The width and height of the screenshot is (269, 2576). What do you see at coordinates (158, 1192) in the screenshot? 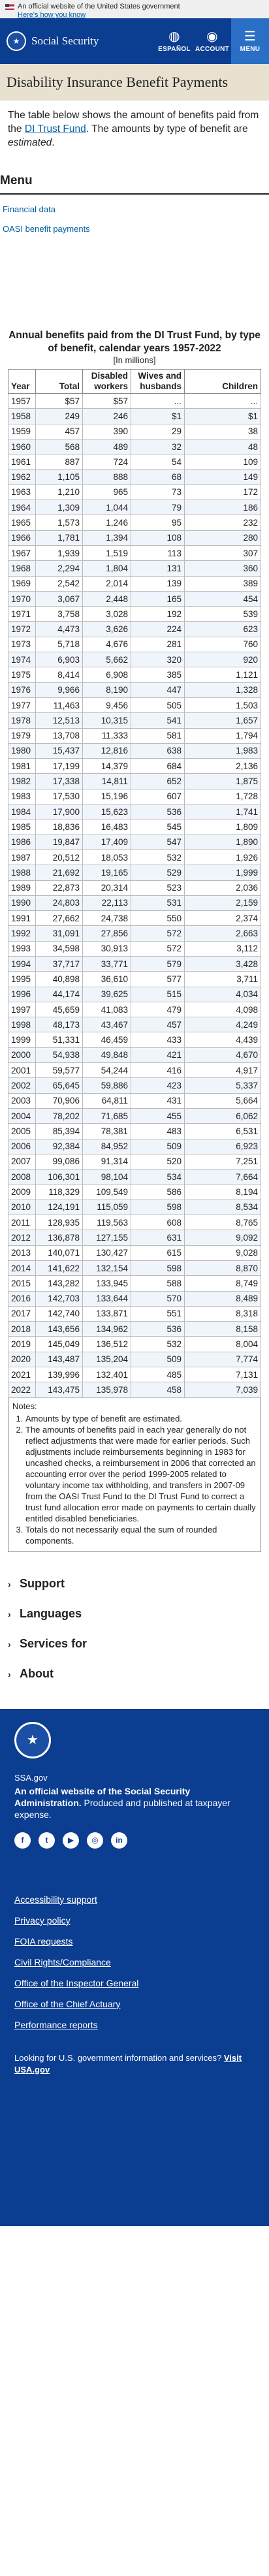
I see `cell-wives-husbands: 586` at bounding box center [158, 1192].